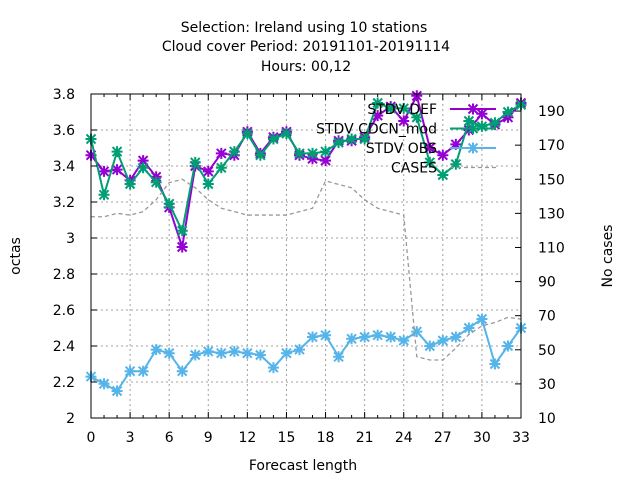 This screenshot has height=484, width=640. Describe the element at coordinates (64, 347) in the screenshot. I see `y-tick-label: 2.4` at that location.